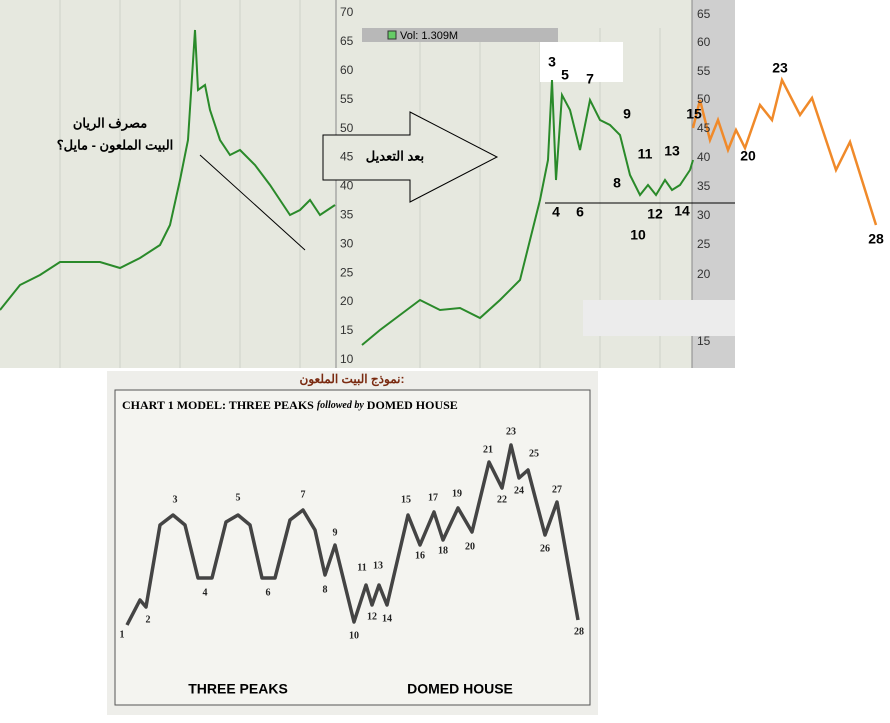 The width and height of the screenshot is (890, 723). What do you see at coordinates (347, 12) in the screenshot?
I see `y-tick-label: 70` at bounding box center [347, 12].